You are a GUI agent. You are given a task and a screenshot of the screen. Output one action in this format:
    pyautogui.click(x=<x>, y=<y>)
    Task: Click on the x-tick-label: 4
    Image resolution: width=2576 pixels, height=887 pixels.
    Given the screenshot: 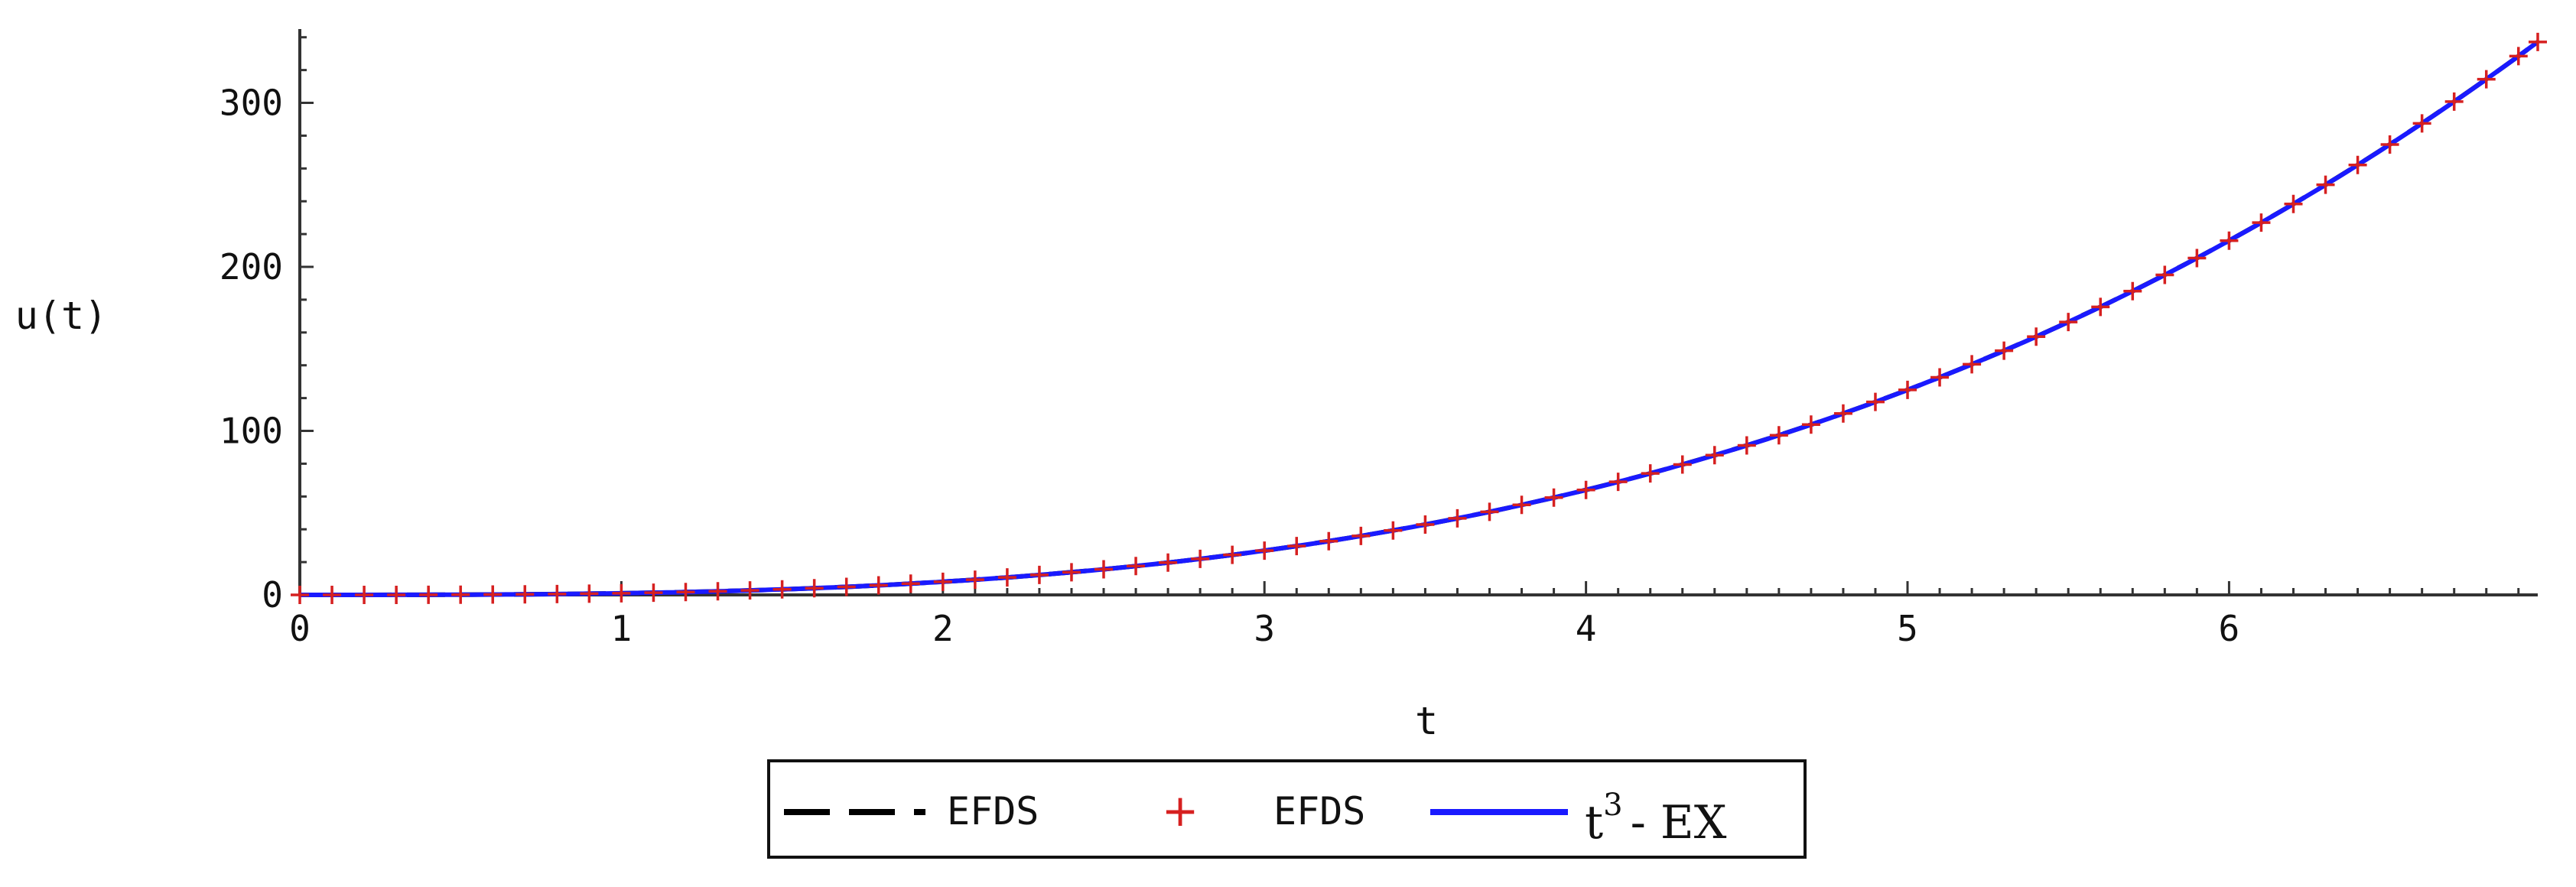 What is the action you would take?
    pyautogui.click(x=1586, y=628)
    